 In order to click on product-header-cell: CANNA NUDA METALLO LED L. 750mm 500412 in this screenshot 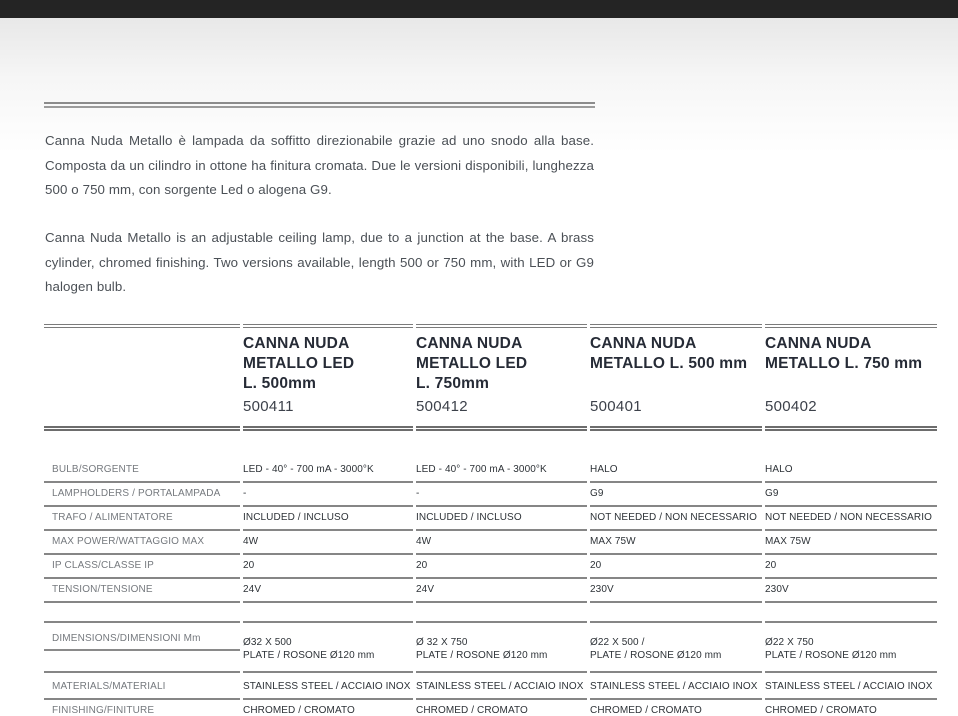, I will do `click(501, 377)`.